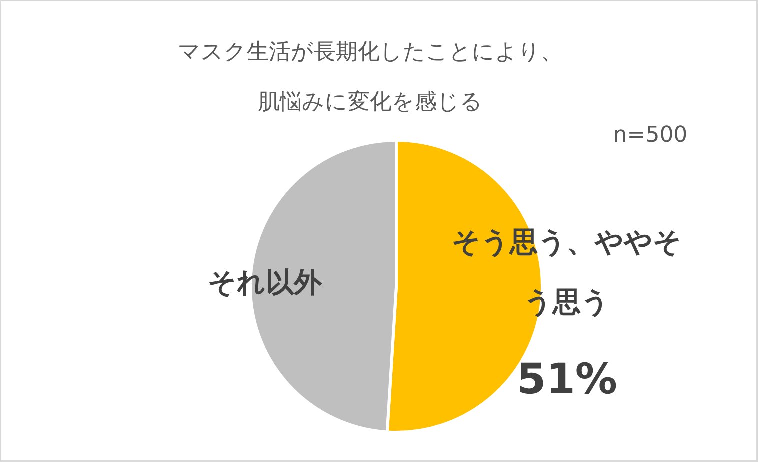 This screenshot has height=462, width=758. Describe the element at coordinates (266, 282) in the screenshot. I see `slice-label: それ以外` at that location.